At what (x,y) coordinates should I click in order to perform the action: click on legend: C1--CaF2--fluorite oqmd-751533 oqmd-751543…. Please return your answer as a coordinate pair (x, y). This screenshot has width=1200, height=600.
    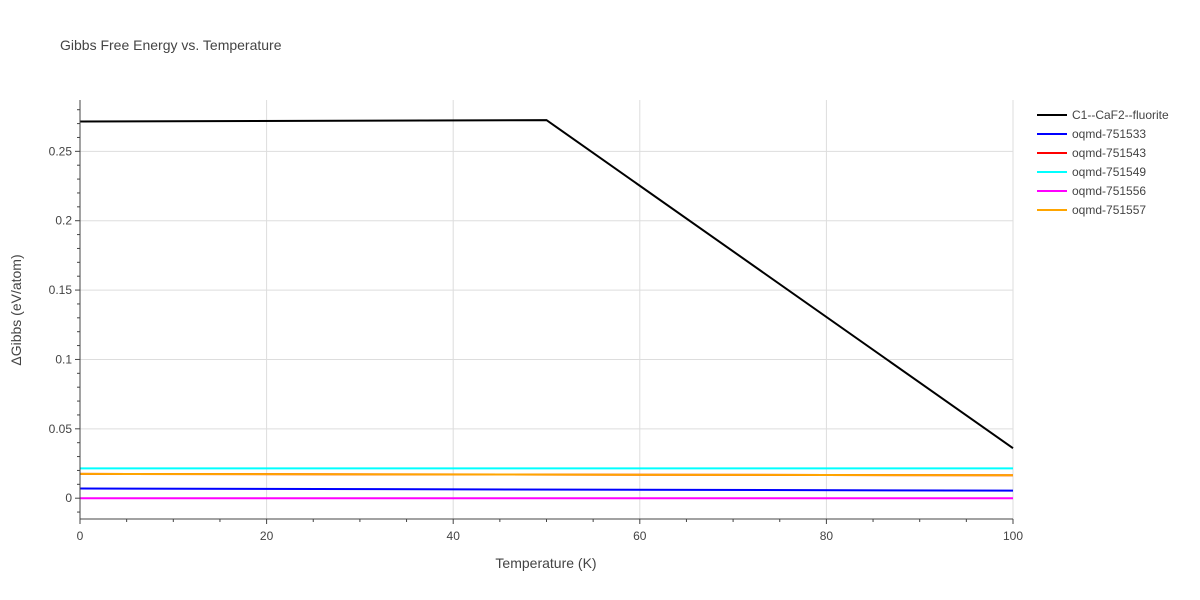
    Looking at the image, I should click on (1103, 162).